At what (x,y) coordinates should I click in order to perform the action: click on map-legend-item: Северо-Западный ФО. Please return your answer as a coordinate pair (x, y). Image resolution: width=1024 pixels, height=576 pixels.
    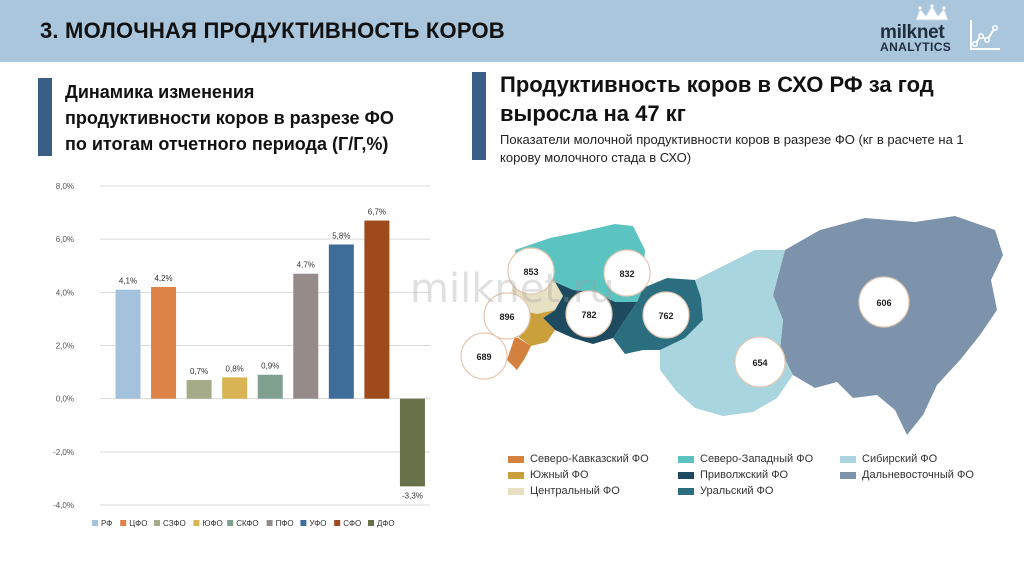
    Looking at the image, I should click on (745, 459).